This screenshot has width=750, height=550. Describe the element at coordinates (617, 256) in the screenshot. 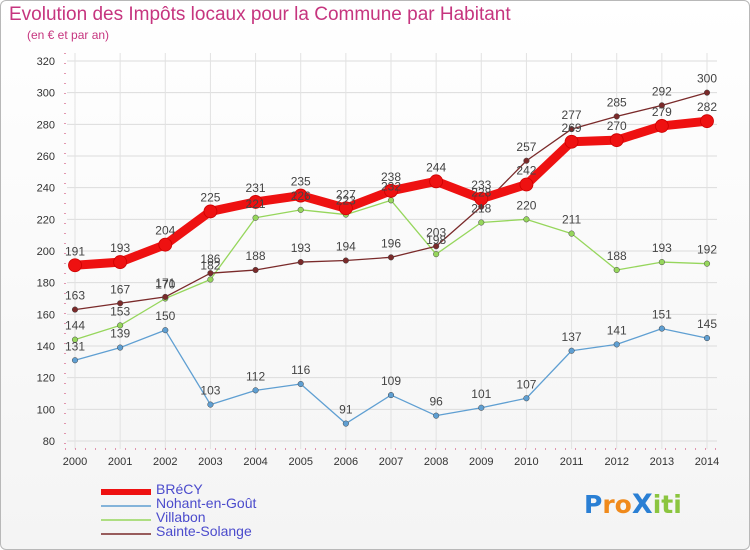

I see `data-label-villabon: 188` at that location.